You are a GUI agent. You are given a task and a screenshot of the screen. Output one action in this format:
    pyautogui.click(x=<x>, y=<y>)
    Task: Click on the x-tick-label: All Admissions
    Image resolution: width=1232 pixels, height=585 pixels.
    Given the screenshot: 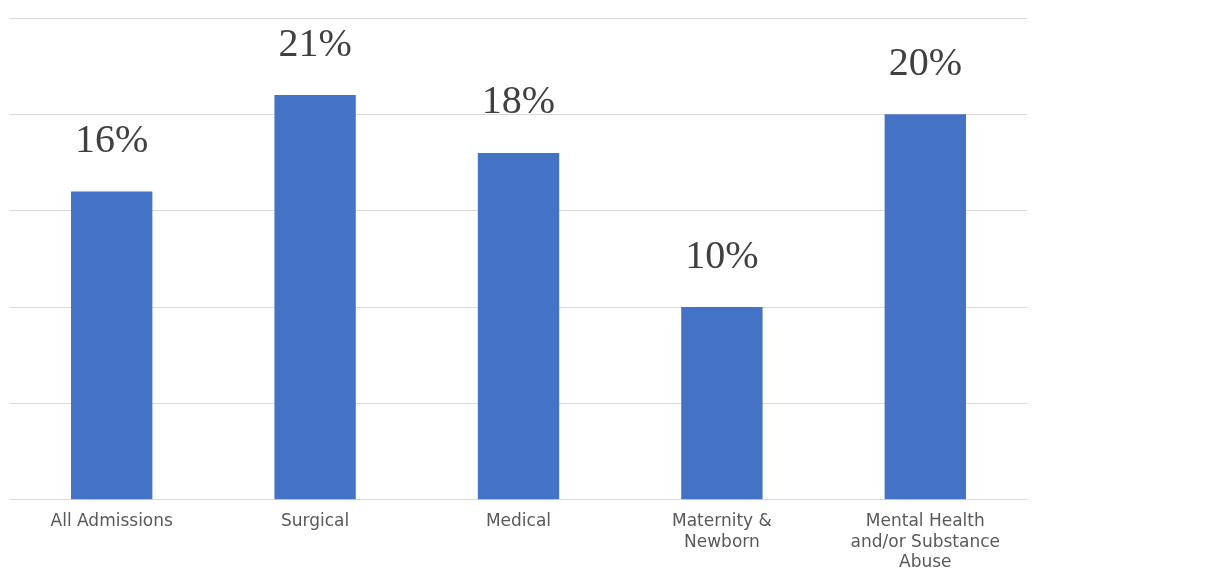 What is the action you would take?
    pyautogui.click(x=112, y=520)
    